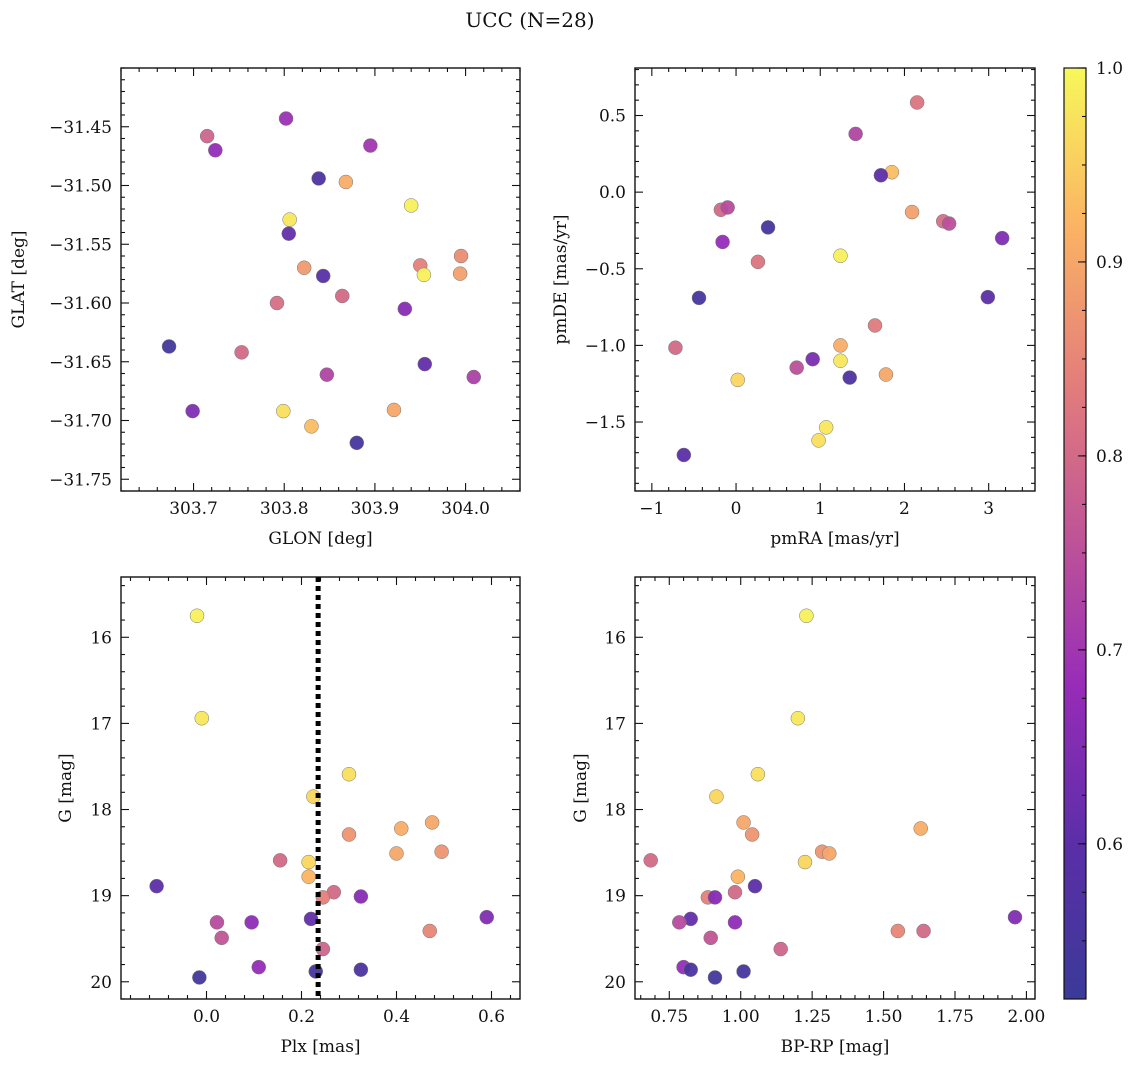 The image size is (1136, 1068). What do you see at coordinates (904, 509) in the screenshot?
I see `x-tick-label: 2` at bounding box center [904, 509].